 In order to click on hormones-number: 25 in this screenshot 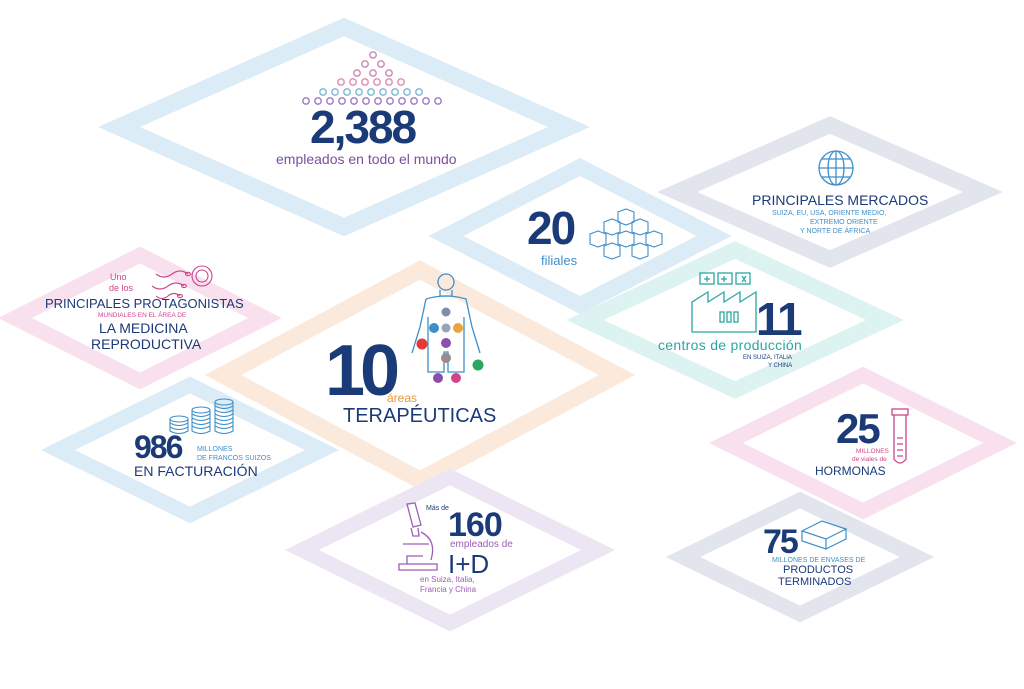, I will do `click(858, 428)`.